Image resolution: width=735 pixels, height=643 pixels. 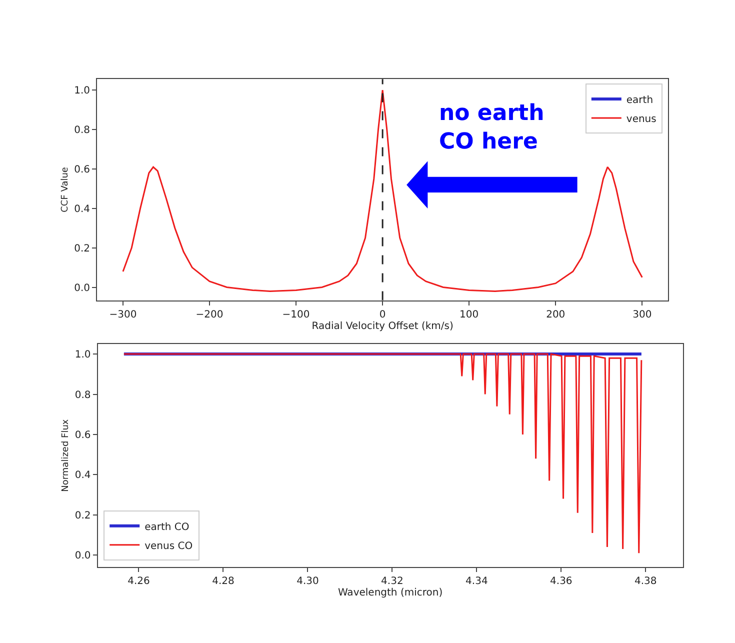 What do you see at coordinates (223, 582) in the screenshot?
I see `x-tick-label: 4.28` at bounding box center [223, 582].